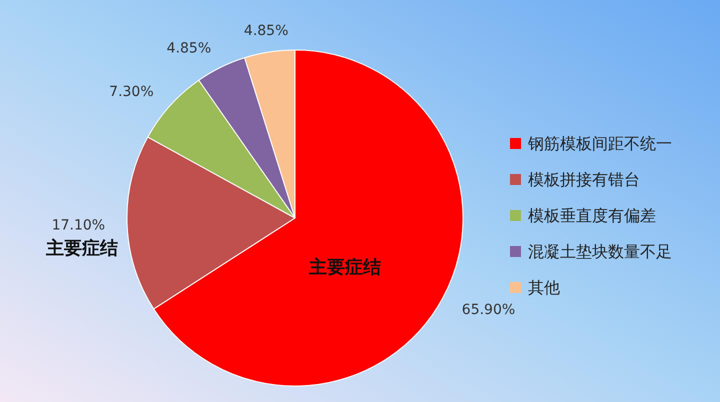 The image size is (720, 402). I want to click on data-label: 65.90%, so click(489, 310).